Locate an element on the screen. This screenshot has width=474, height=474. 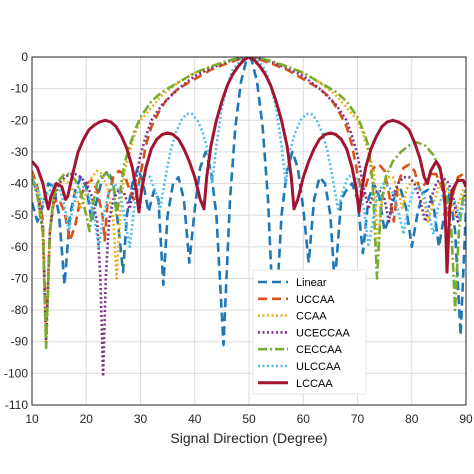
x-tick-labels: 10 20 30 40 50 60 70 80 90 is located at coordinates (249, 419).